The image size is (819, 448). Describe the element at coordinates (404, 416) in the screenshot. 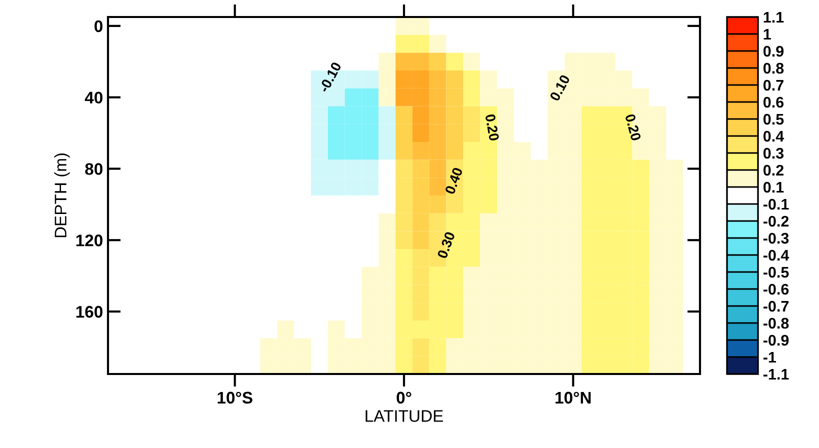

I see `x-axis-title: LATITUDE` at that location.